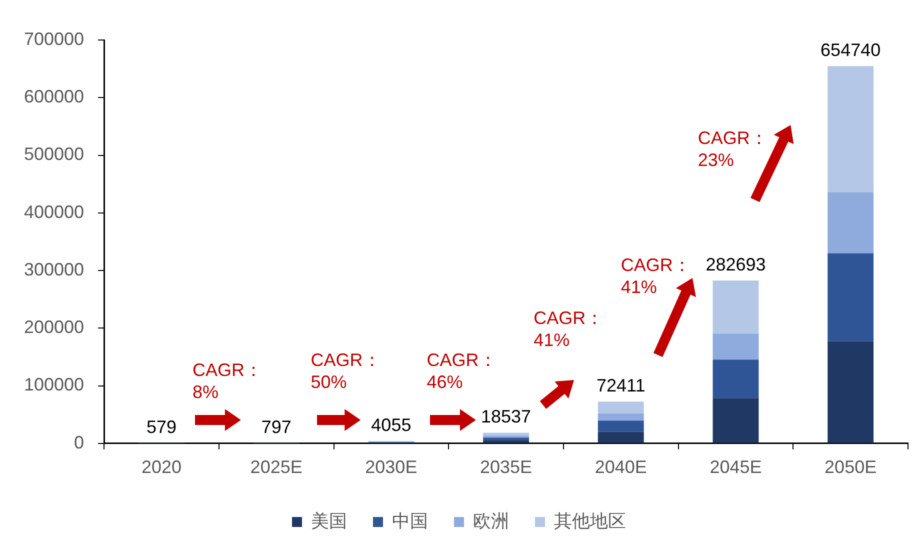  Describe the element at coordinates (621, 386) in the screenshot. I see `total-label: 72411` at that location.